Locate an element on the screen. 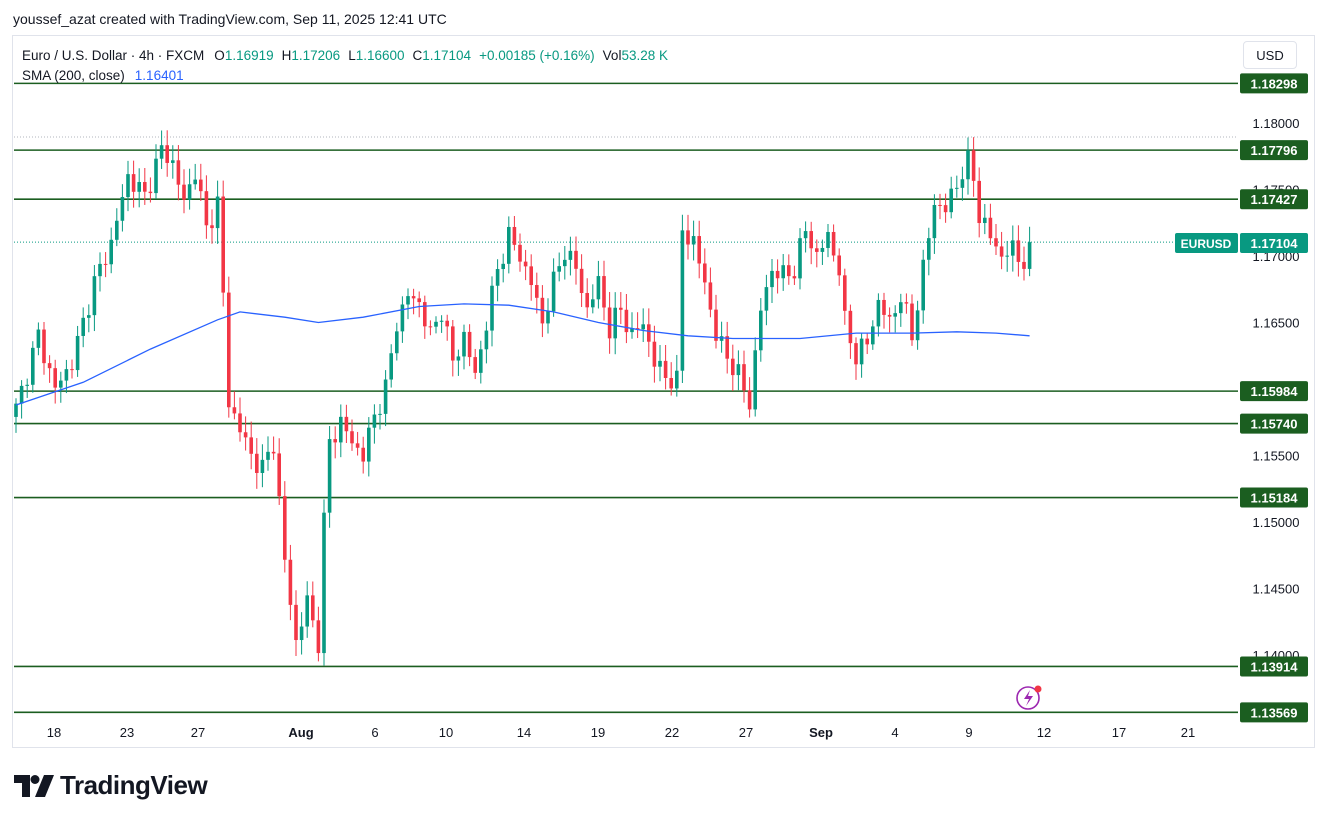  change-value: +0.00185 (+0.16%) is located at coordinates (537, 55).